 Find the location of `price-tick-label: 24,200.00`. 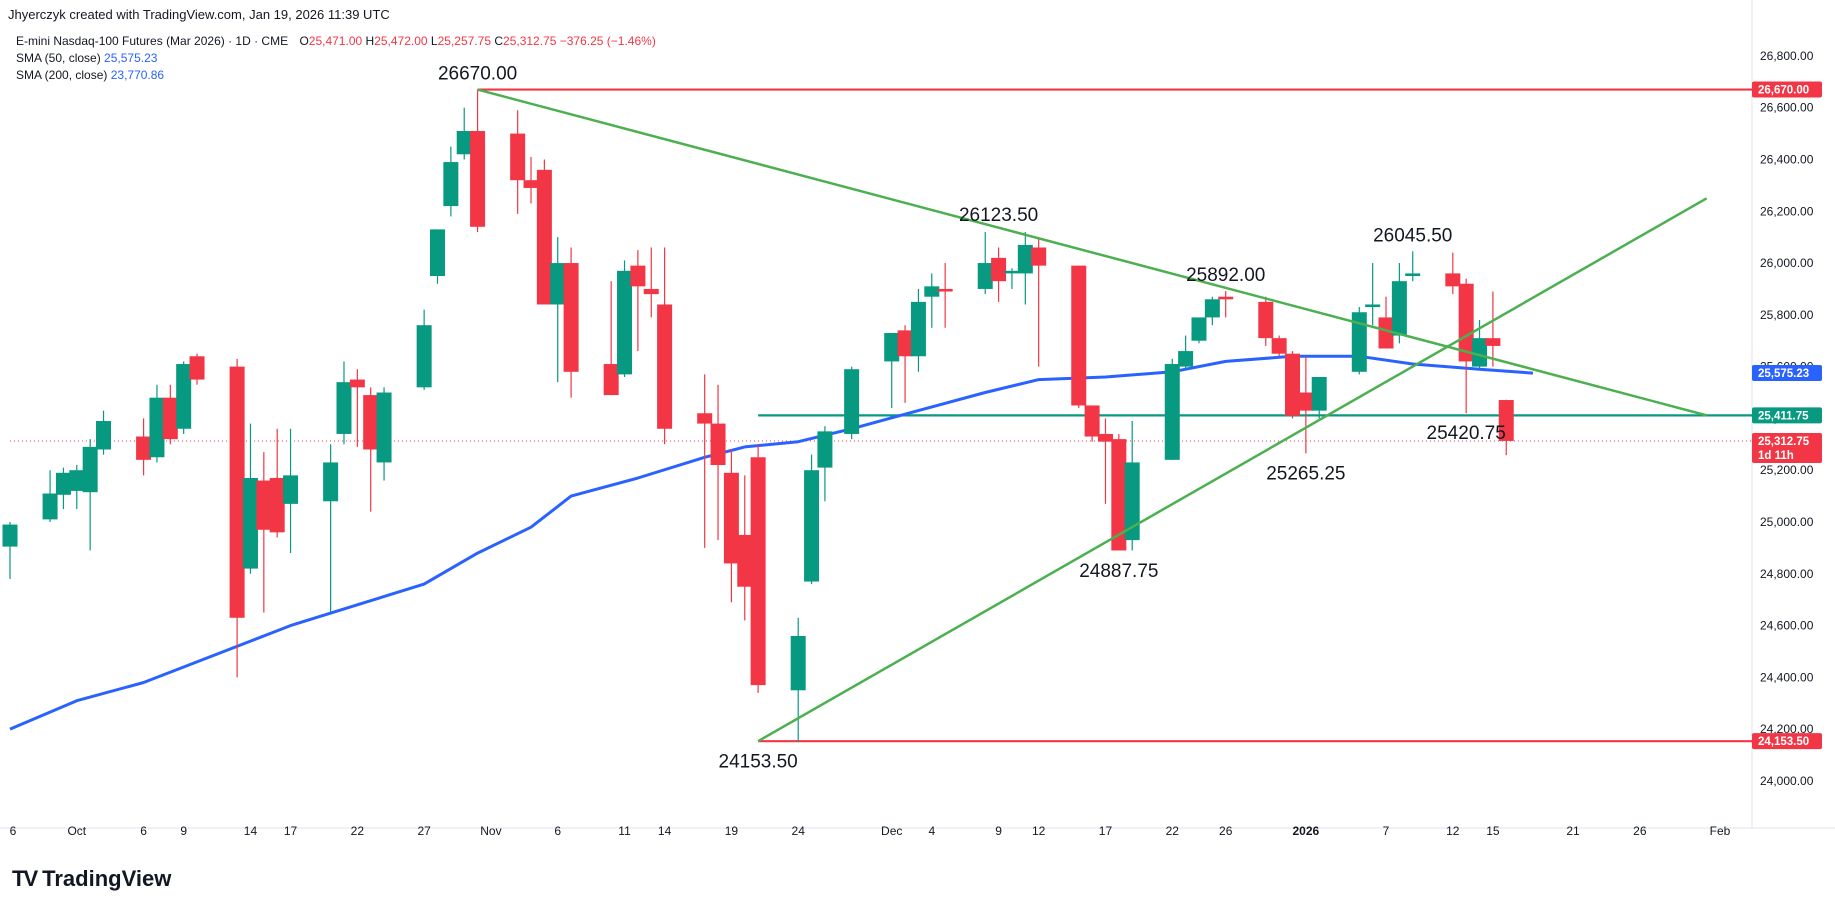

price-tick-label: 24,200.00 is located at coordinates (1787, 729).